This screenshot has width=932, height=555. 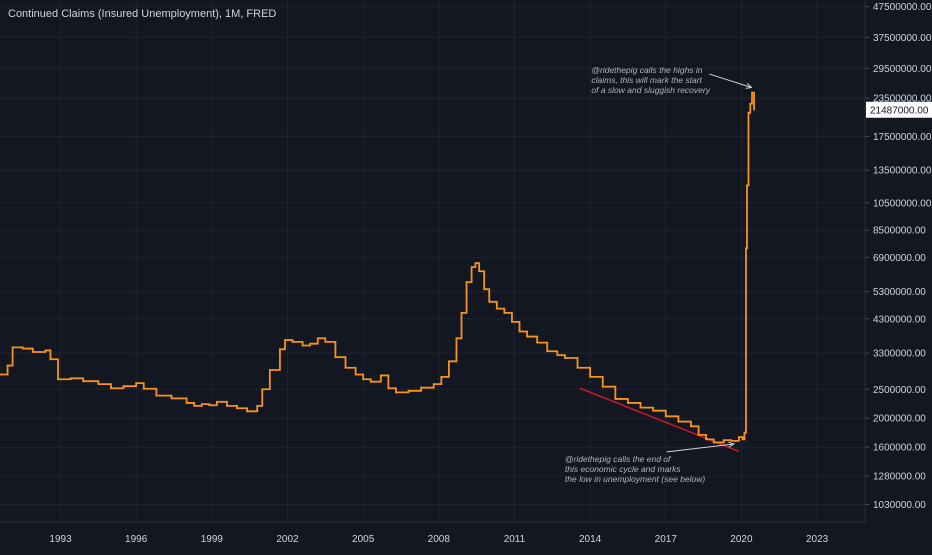 What do you see at coordinates (902, 203) in the screenshot?
I see `y-tick-label: 10500000.00` at bounding box center [902, 203].